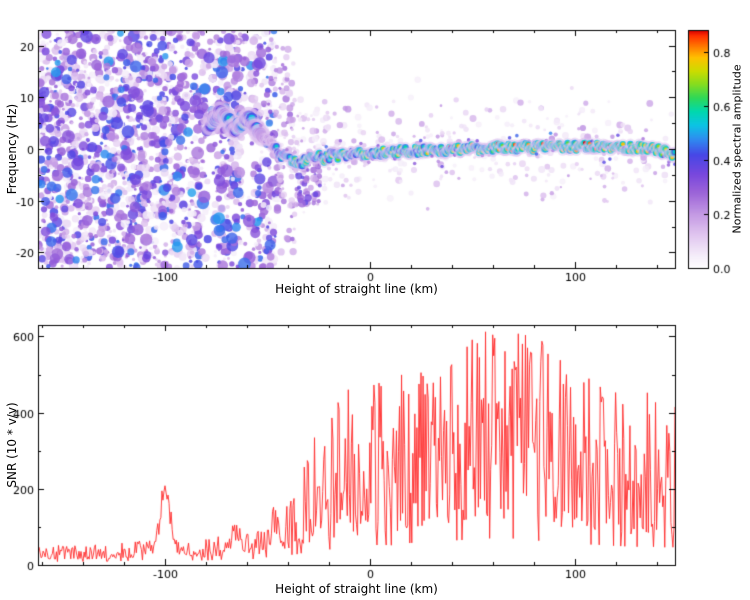 The width and height of the screenshot is (750, 600). Describe the element at coordinates (356, 289) in the screenshot. I see `spectrogram-xlabel: Height of straight line (km)` at that location.